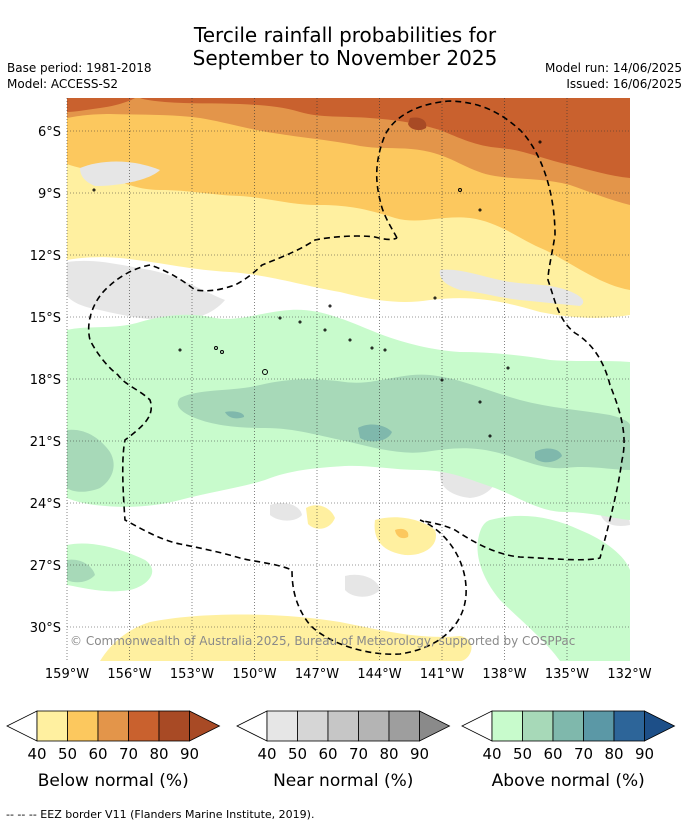 This screenshot has height=827, width=690. Describe the element at coordinates (442, 674) in the screenshot. I see `x-tick-label: 141°W` at that location.